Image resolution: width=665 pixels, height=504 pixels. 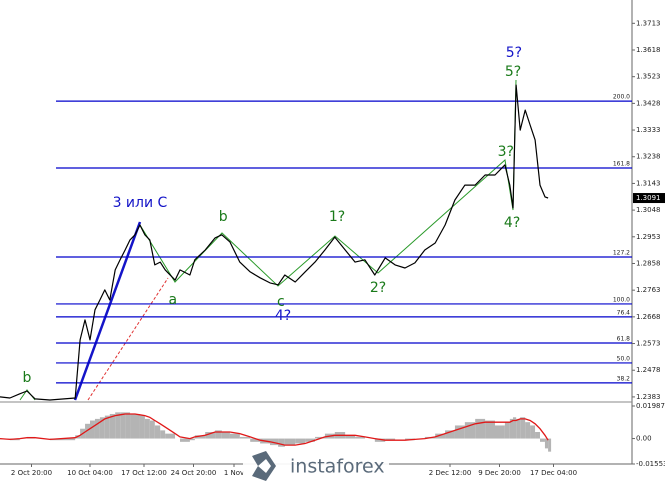 What do you see at coordinates (234, 473) in the screenshot?
I see `x-tick-label: 1 Nov` at bounding box center [234, 473].